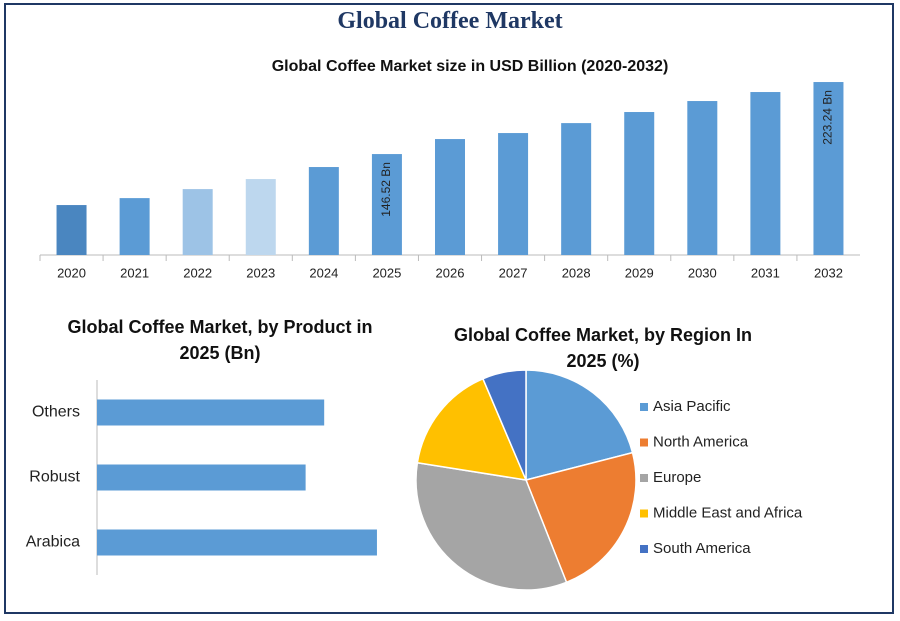 The height and width of the screenshot is (621, 900). What do you see at coordinates (639, 272) in the screenshot?
I see `x-tick-label: 2029` at bounding box center [639, 272].